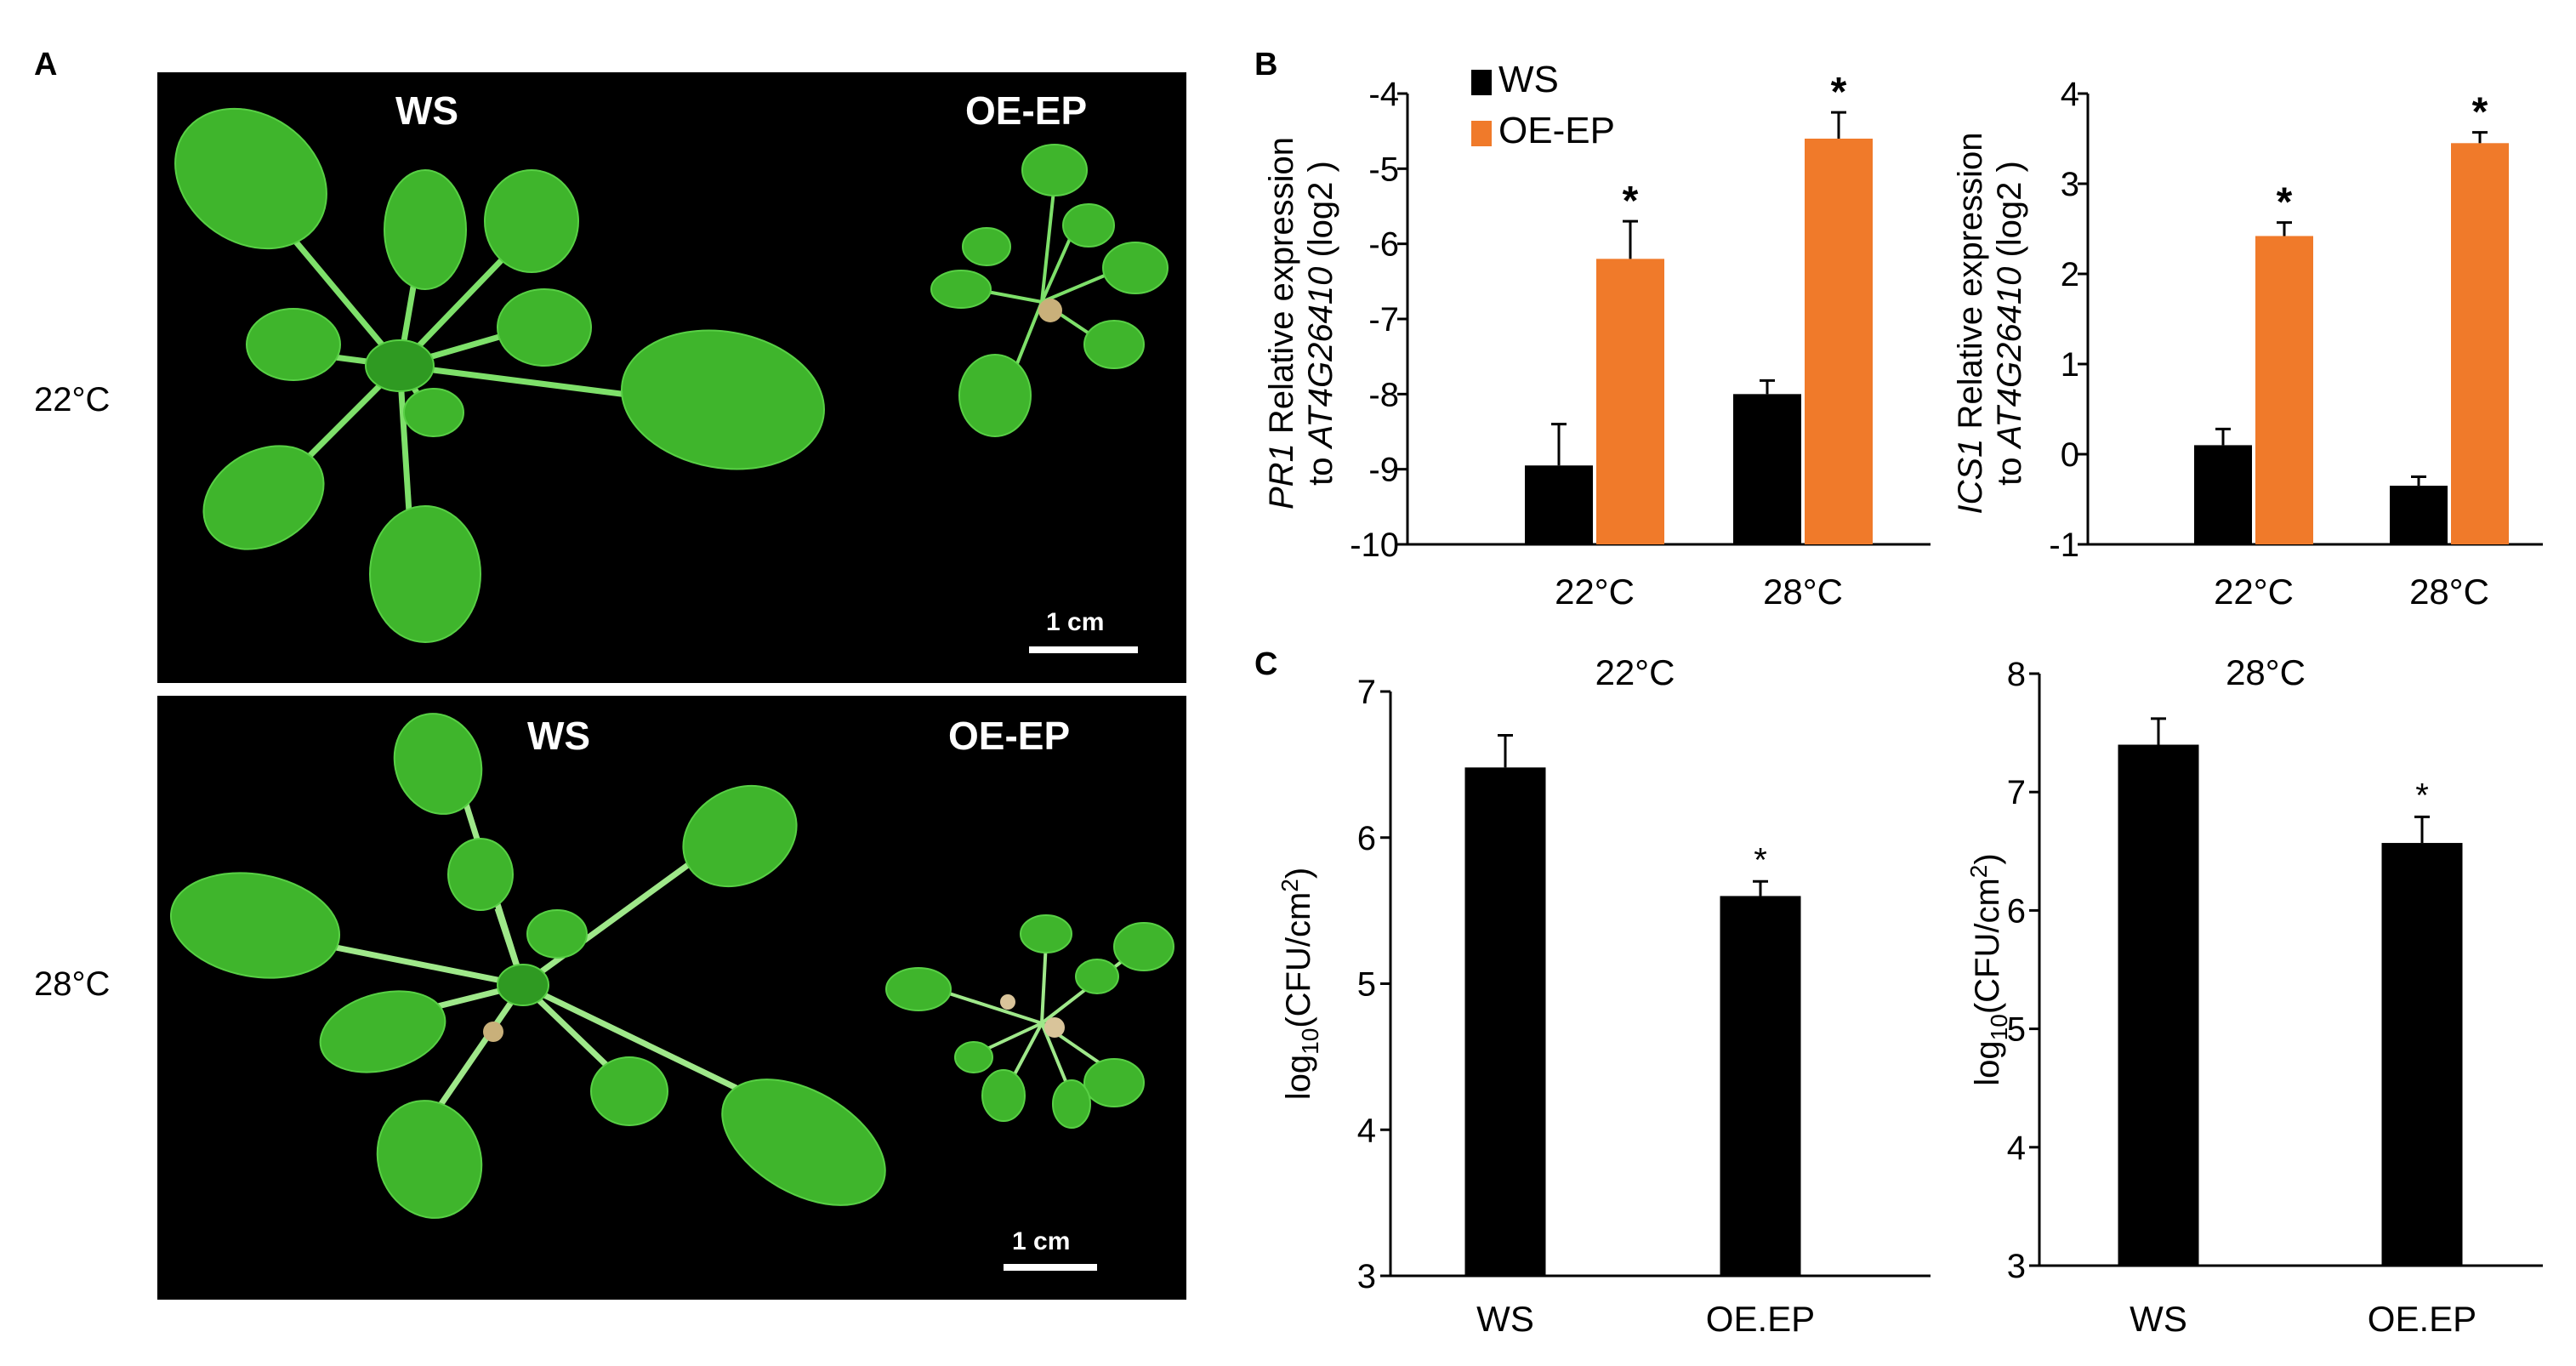 Image resolution: width=2576 pixels, height=1366 pixels. I want to click on c2-ytick-label-5: 8, so click(2016, 674).